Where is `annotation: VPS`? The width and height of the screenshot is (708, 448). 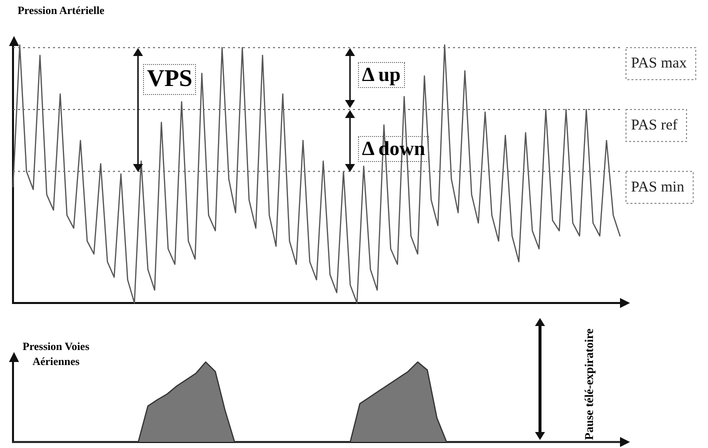
annotation: VPS is located at coordinates (169, 79).